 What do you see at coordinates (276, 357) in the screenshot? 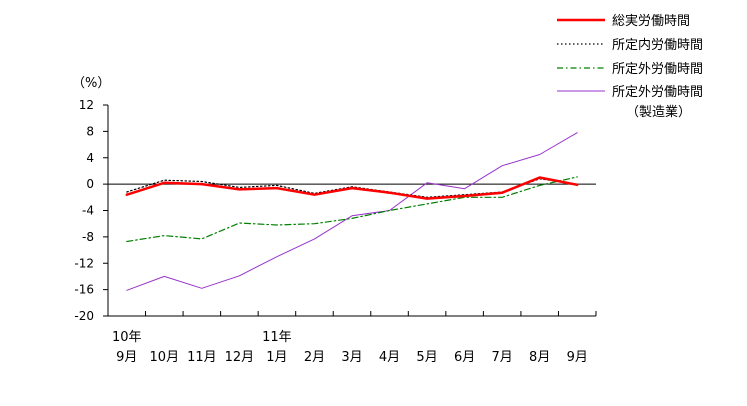
I see `x-tick-label: 1月` at bounding box center [276, 357].